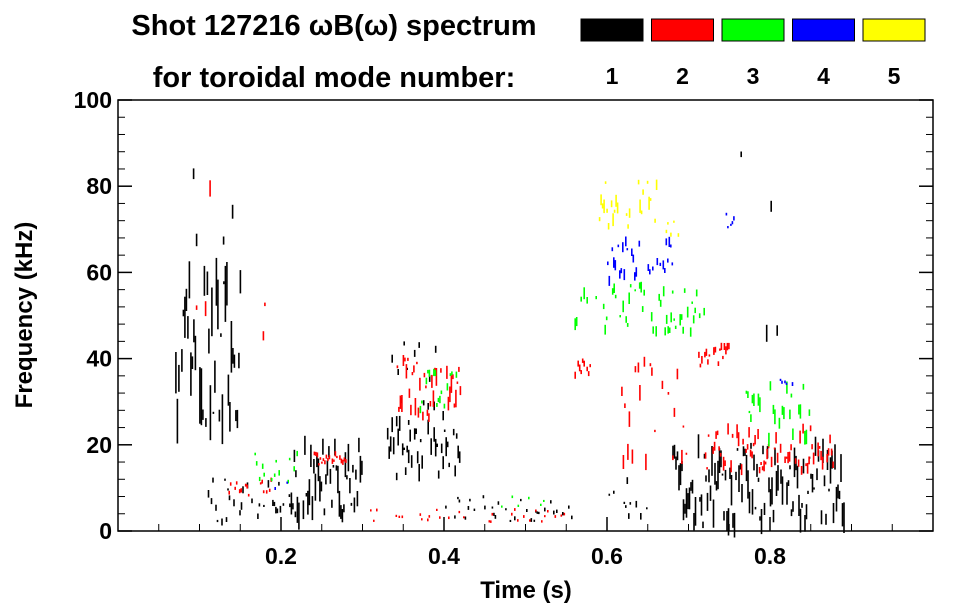 This screenshot has height=615, width=963. What do you see at coordinates (99, 359) in the screenshot?
I see `y-tick-label: 40` at bounding box center [99, 359].